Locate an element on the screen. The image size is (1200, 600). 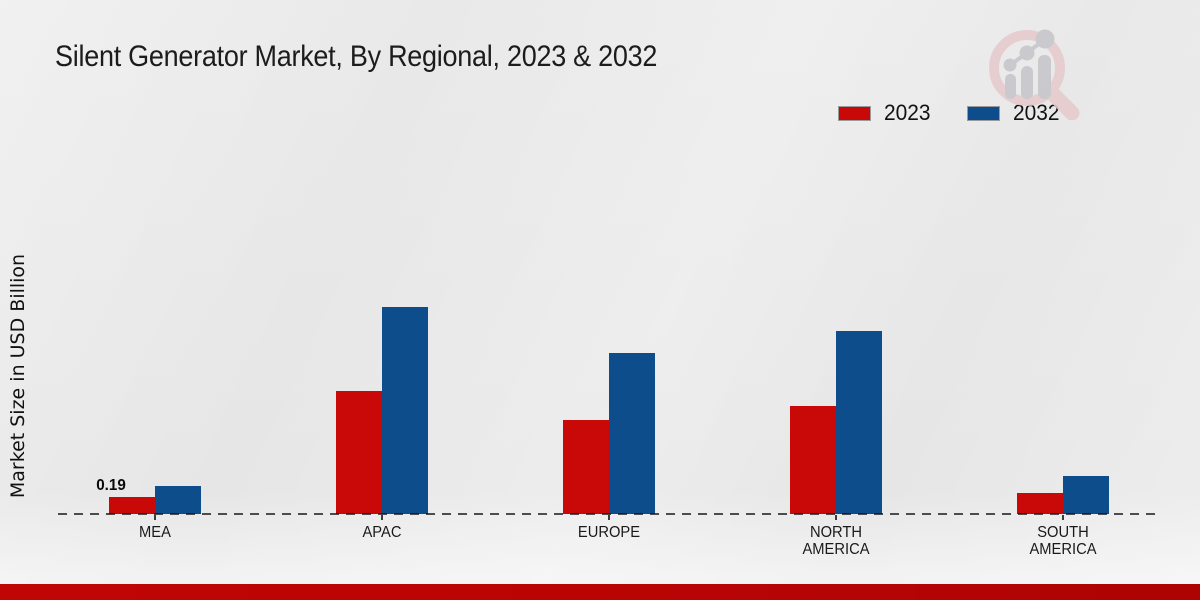
category-label-europe: EUROPE is located at coordinates (609, 532).